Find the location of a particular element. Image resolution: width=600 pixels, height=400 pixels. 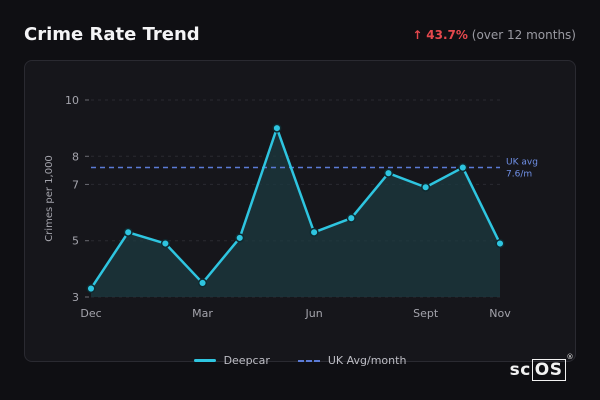

chart-legend: Deepcar UK Avg/month is located at coordinates (300, 360).